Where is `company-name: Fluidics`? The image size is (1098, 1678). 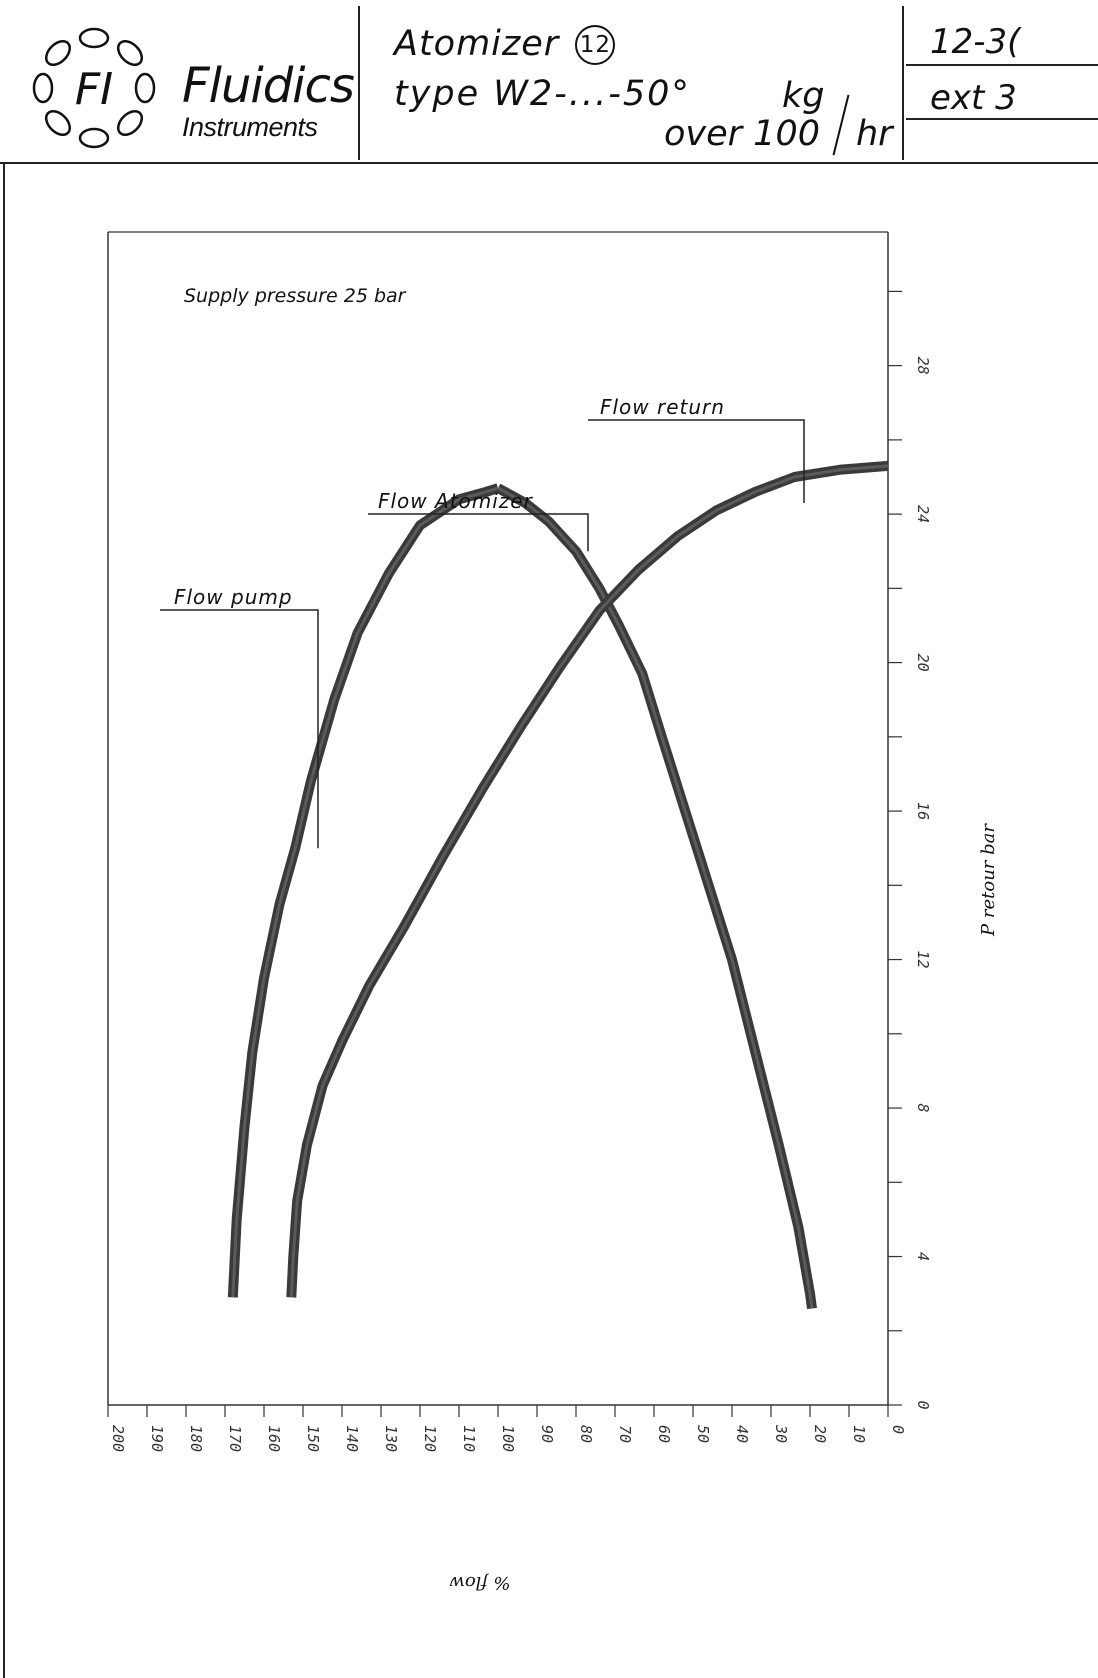
company-name: Fluidics is located at coordinates (268, 86).